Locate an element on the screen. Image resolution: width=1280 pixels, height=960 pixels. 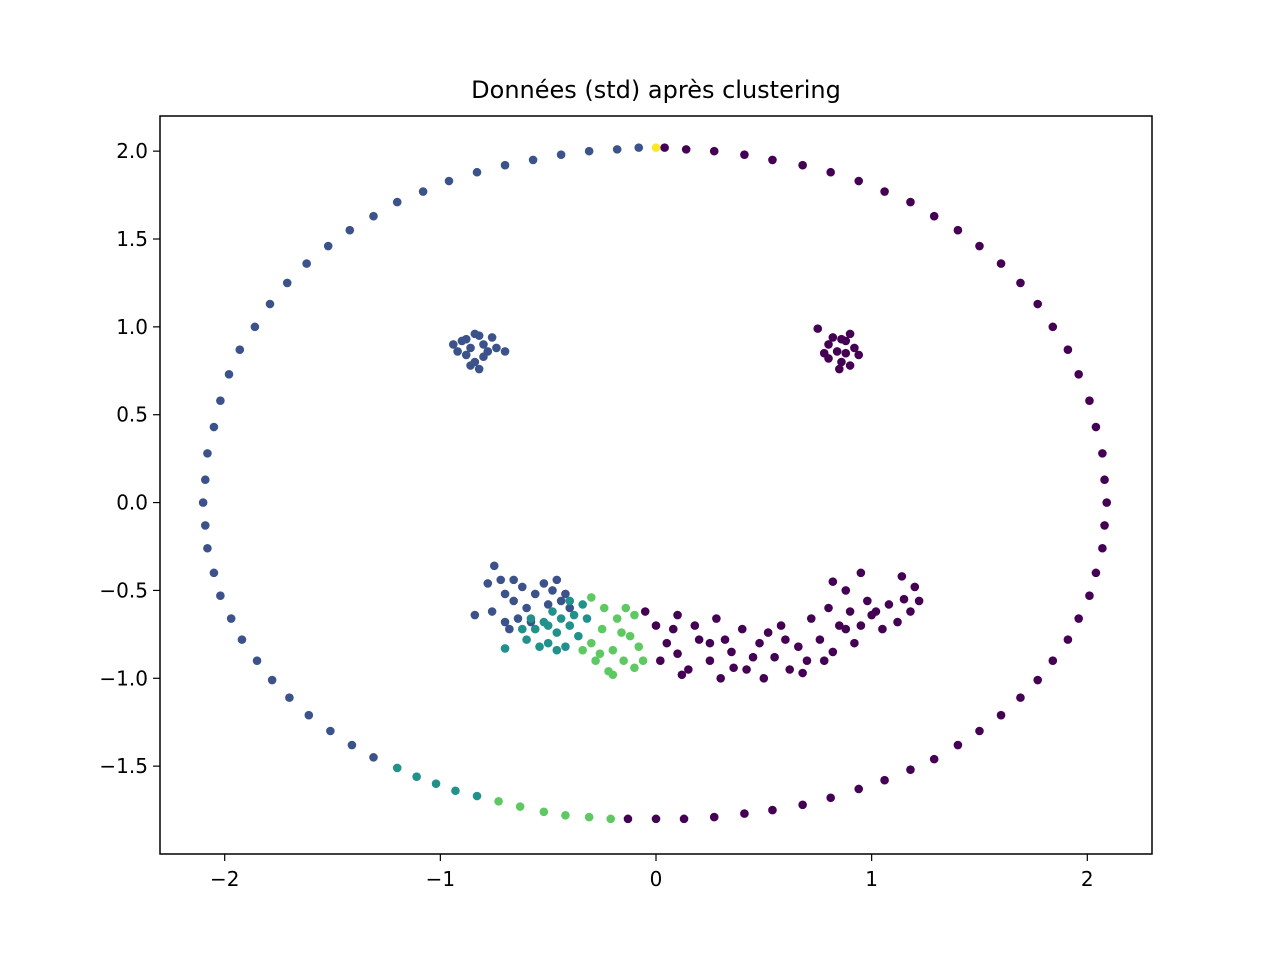
y-tick-label: 1.5 is located at coordinates (132, 239).